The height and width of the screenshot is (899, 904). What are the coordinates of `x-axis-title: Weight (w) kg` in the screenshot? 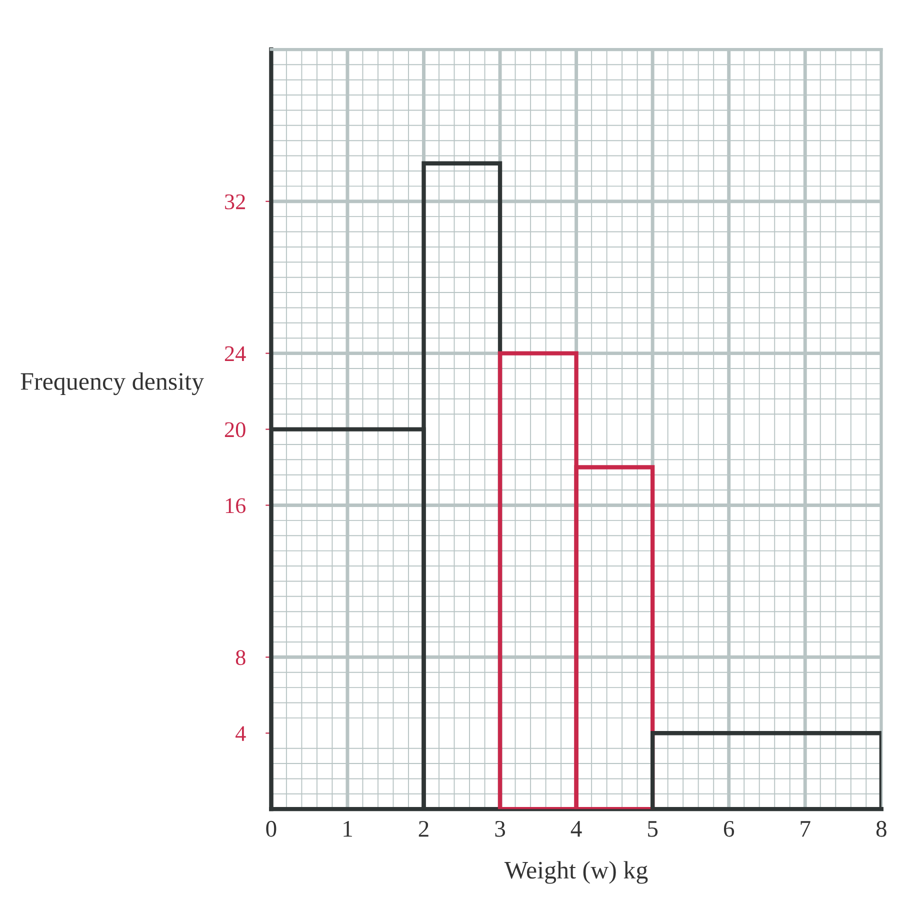 It's located at (576, 872).